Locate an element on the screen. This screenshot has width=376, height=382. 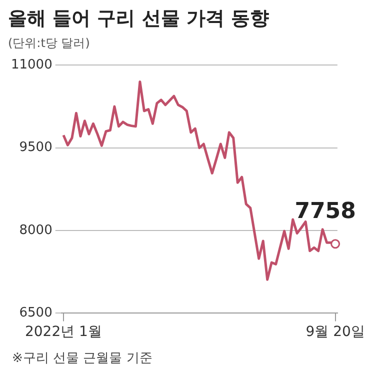
x-tick-label: 2022년 1월 is located at coordinates (63, 332).